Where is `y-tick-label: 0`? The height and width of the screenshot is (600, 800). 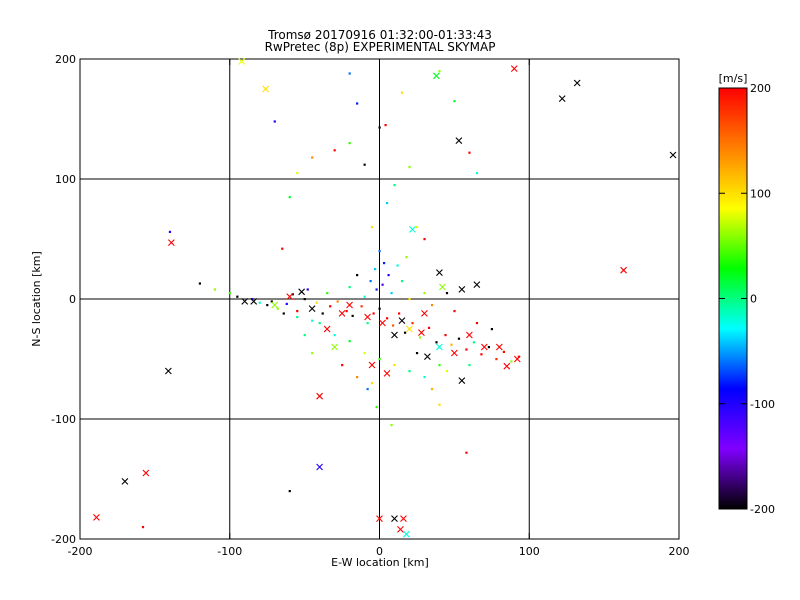
y-tick-label: 0 is located at coordinates (72, 299).